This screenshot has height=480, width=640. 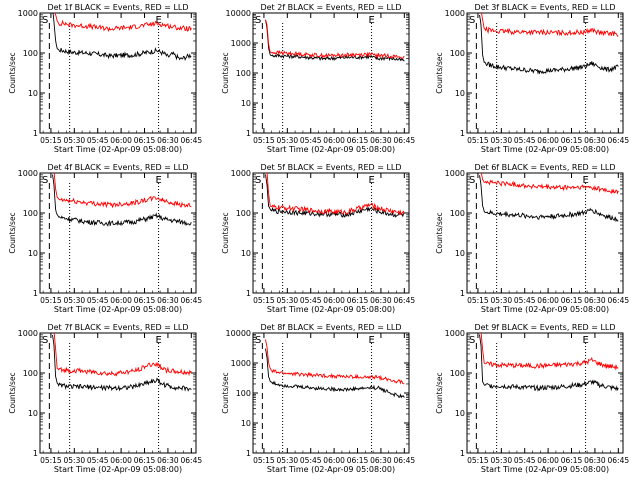 What do you see at coordinates (372, 20) in the screenshot?
I see `end-marker-label: E` at bounding box center [372, 20].